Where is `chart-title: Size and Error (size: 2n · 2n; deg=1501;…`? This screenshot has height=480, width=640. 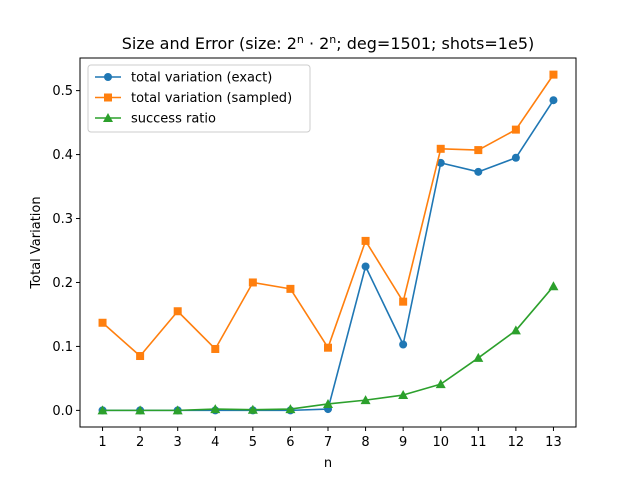 chart-title: Size and Error (size: 2n · 2n; deg=1501;… is located at coordinates (328, 43).